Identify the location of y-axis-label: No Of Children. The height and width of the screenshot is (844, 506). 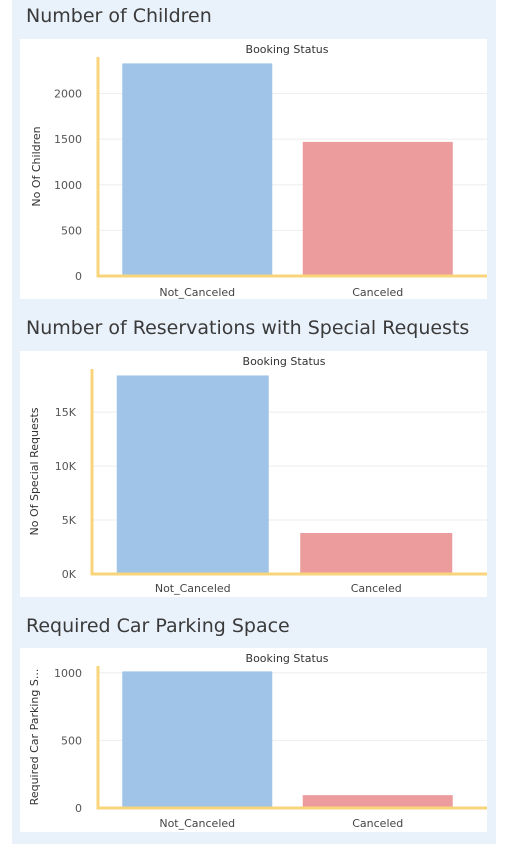
(36, 166).